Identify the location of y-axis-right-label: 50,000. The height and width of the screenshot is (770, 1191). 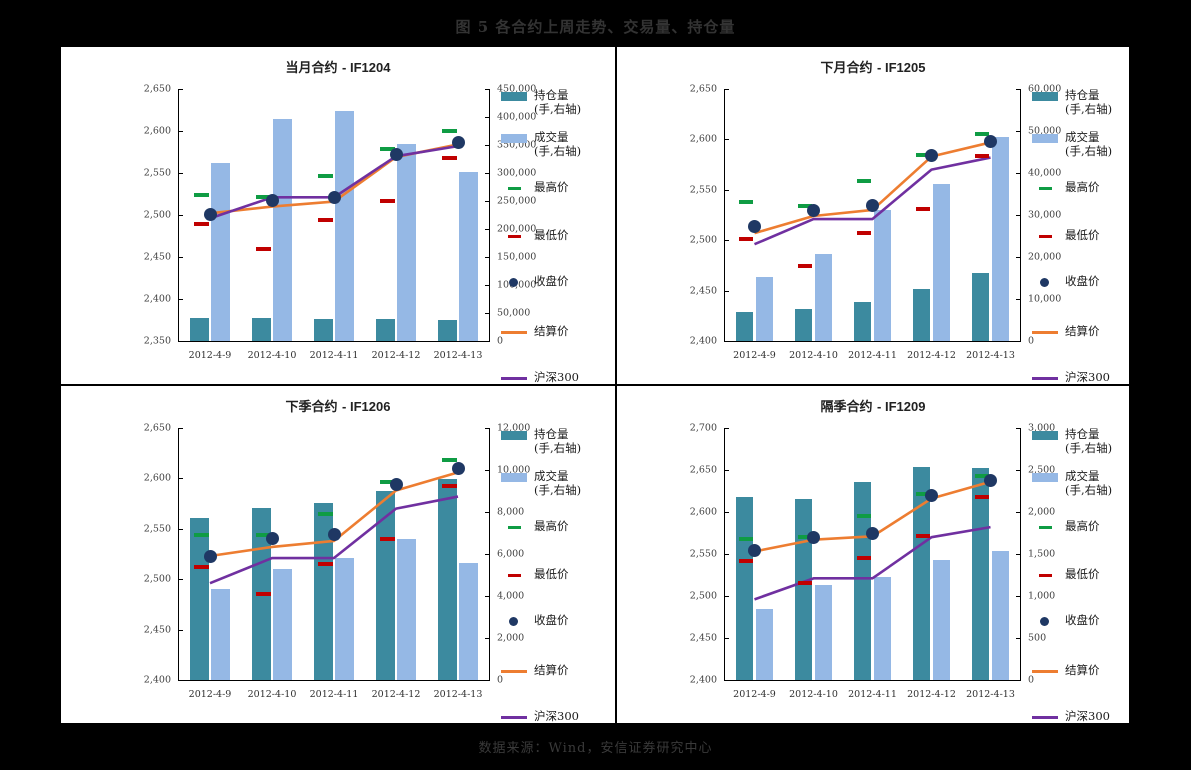
(514, 313).